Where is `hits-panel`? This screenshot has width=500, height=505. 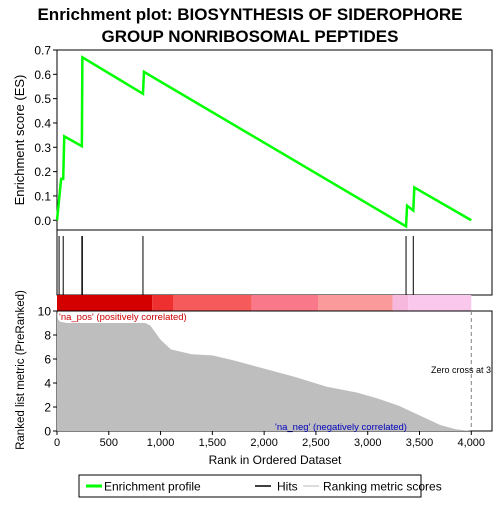 hits-panel is located at coordinates (274, 262).